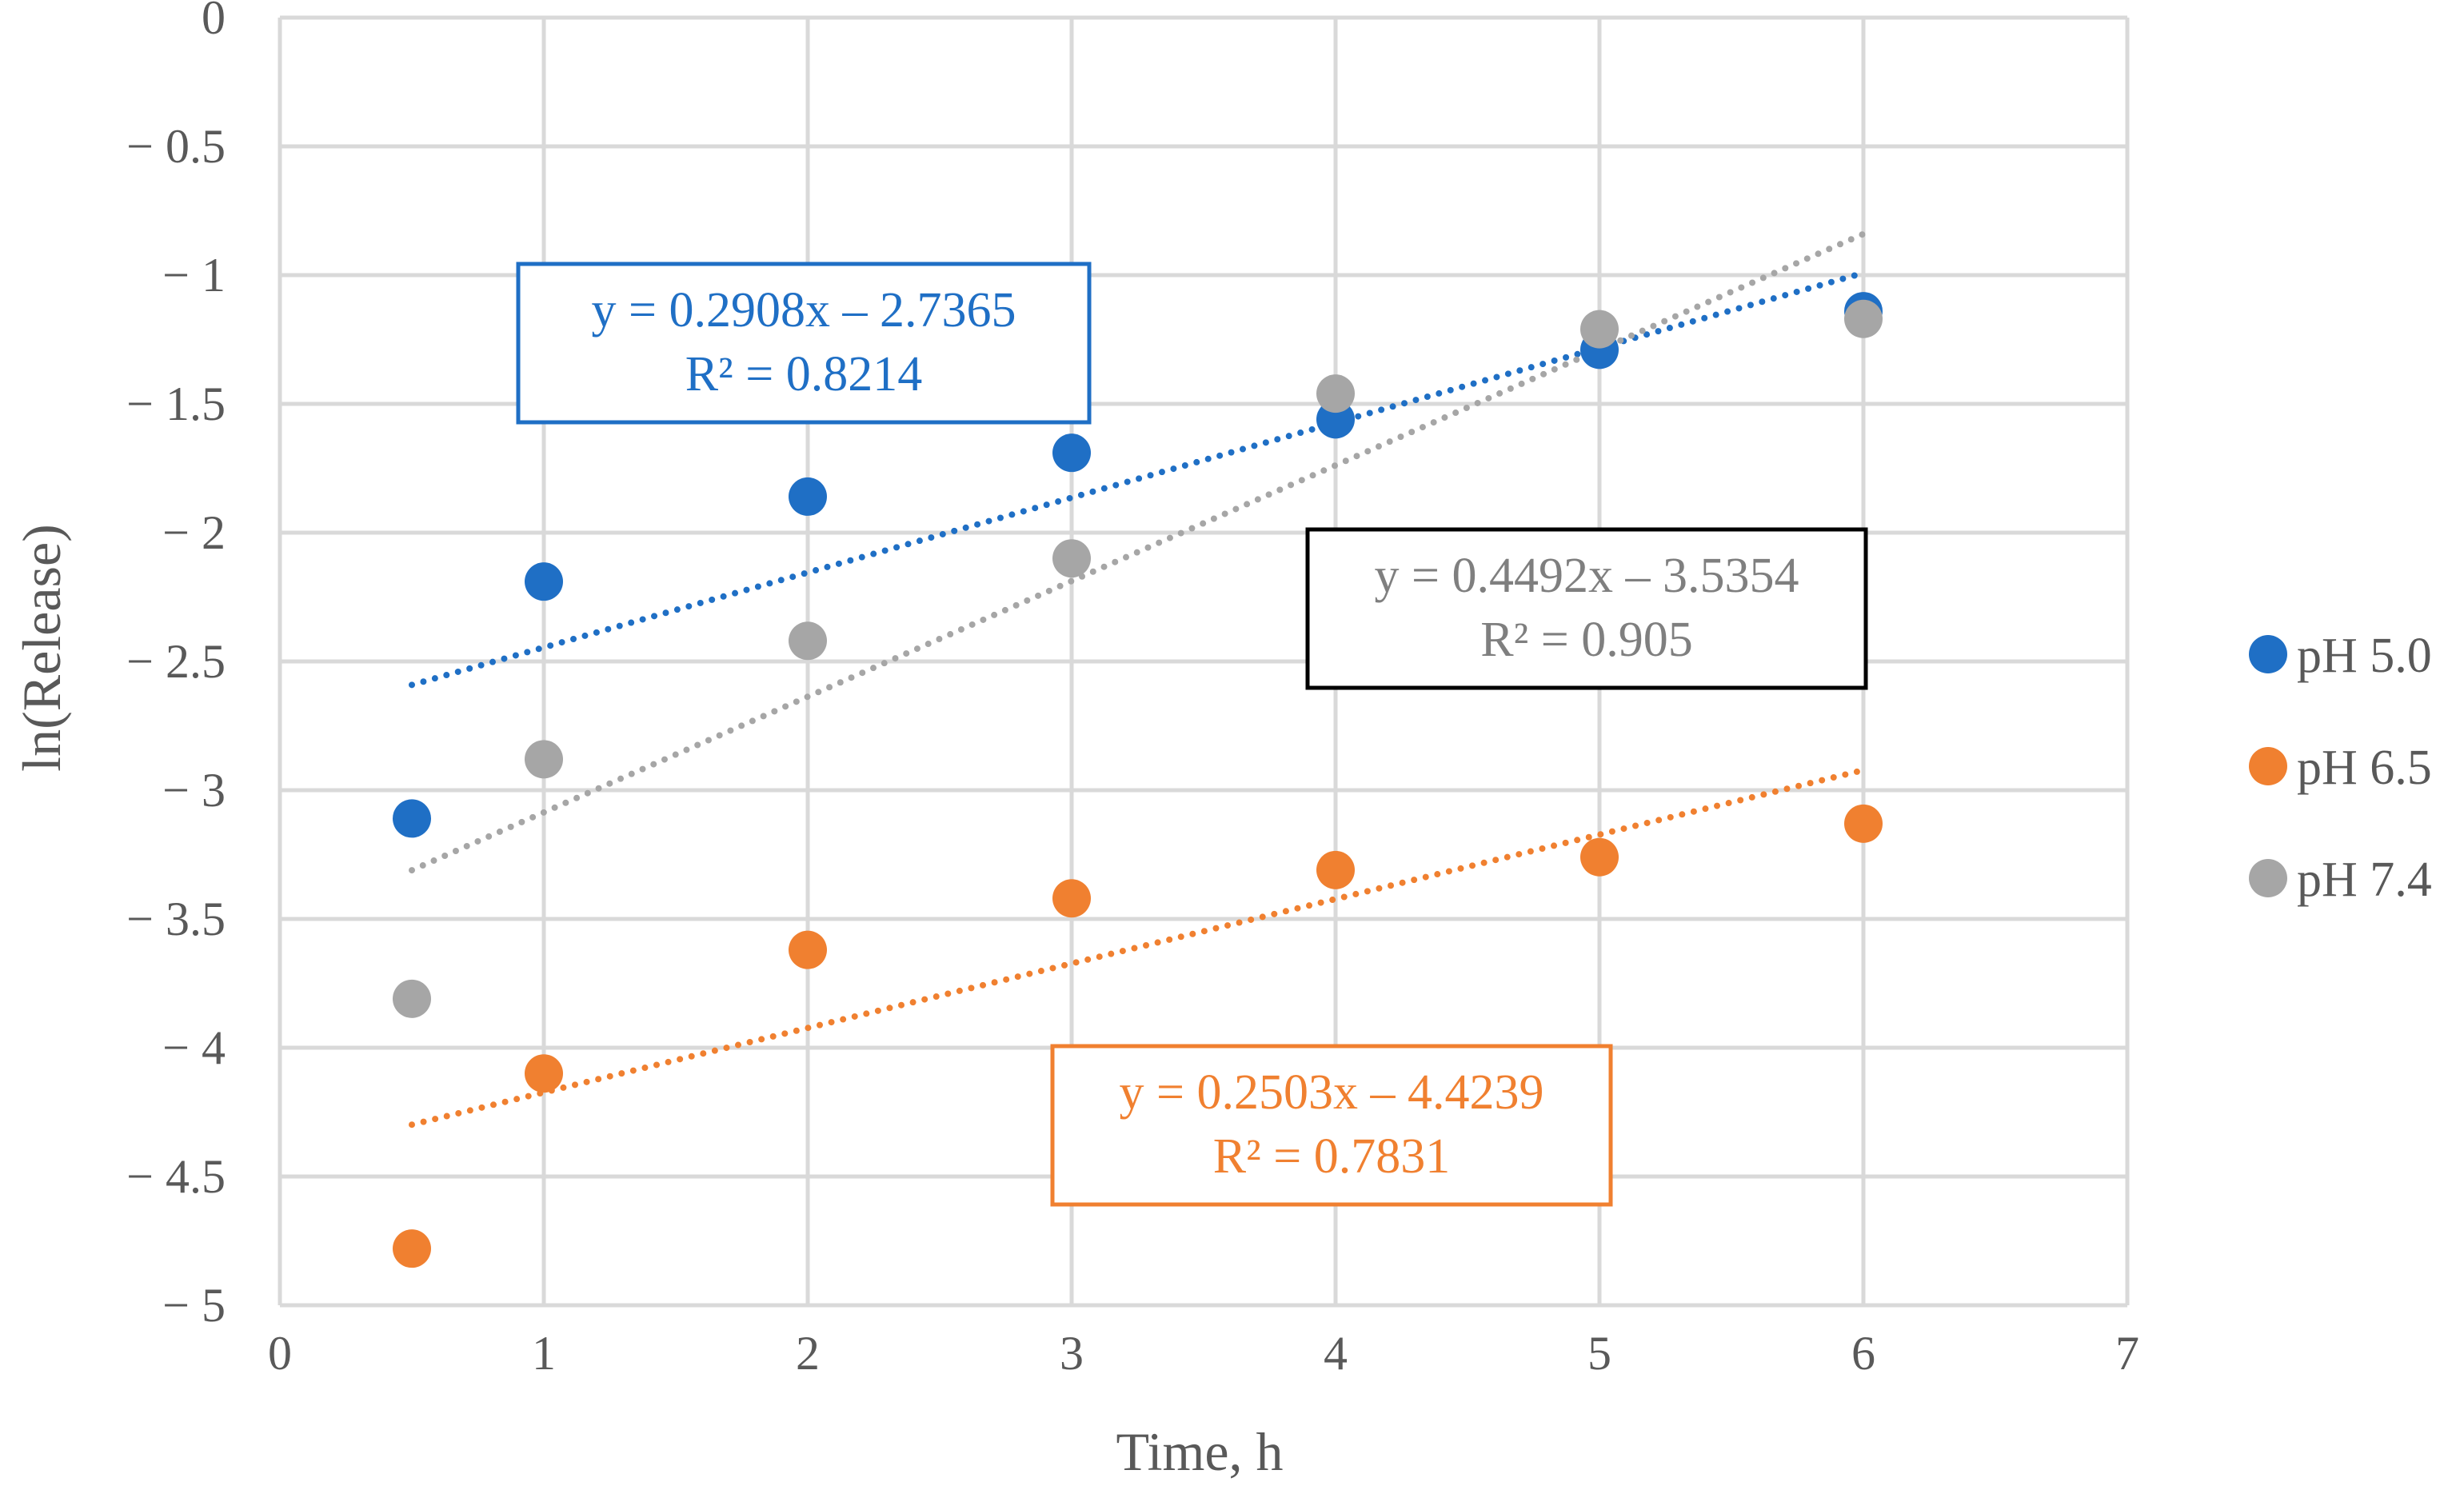 The image size is (2464, 1494). What do you see at coordinates (176, 403) in the screenshot?
I see `y-tick-label: − 1.5` at bounding box center [176, 403].